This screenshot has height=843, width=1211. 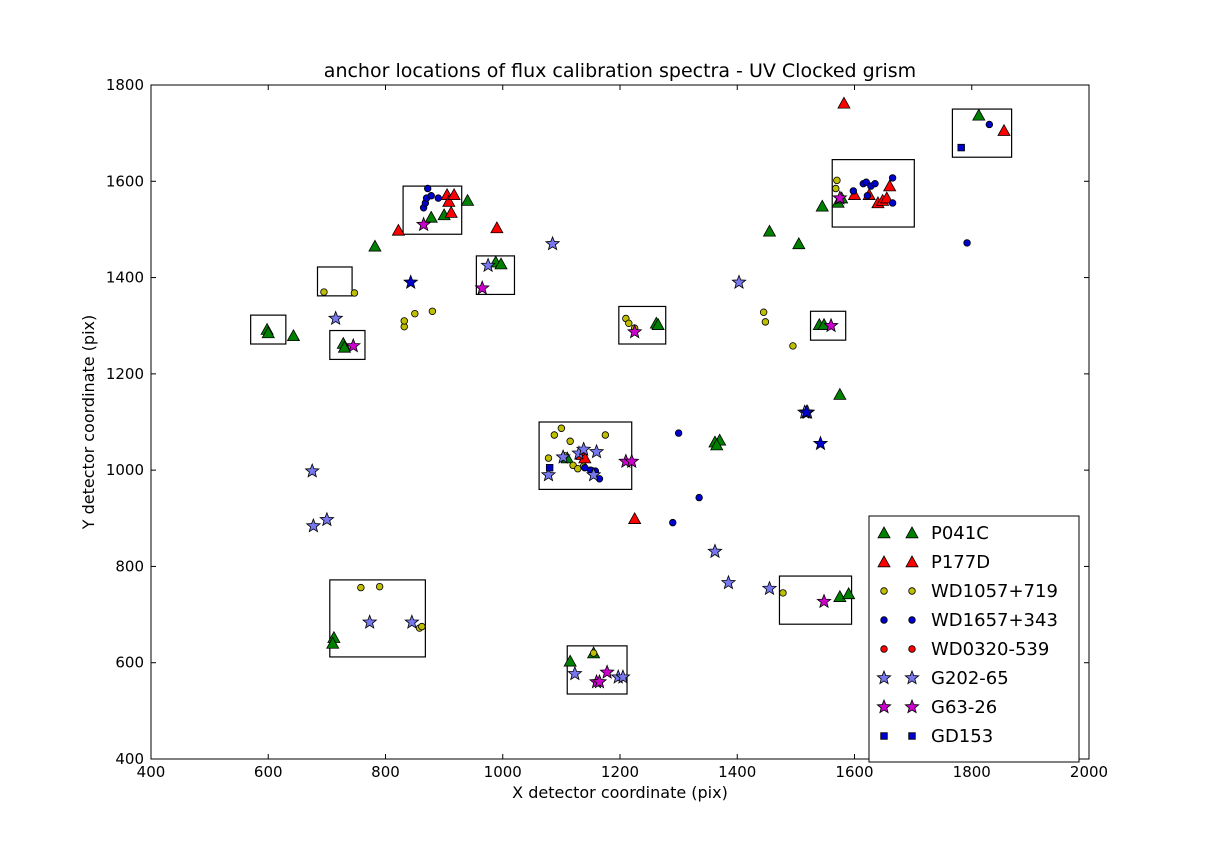 I want to click on legend-label: G202-65, so click(x=970, y=678).